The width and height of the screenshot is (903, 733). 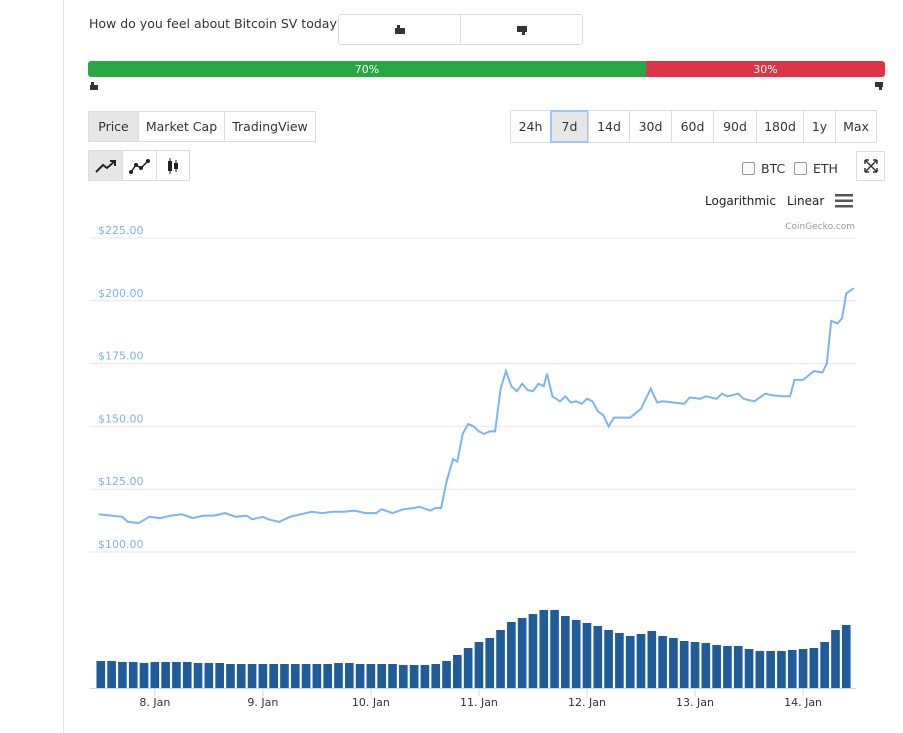 I want to click on bullish-bar: 70%, so click(x=367, y=69).